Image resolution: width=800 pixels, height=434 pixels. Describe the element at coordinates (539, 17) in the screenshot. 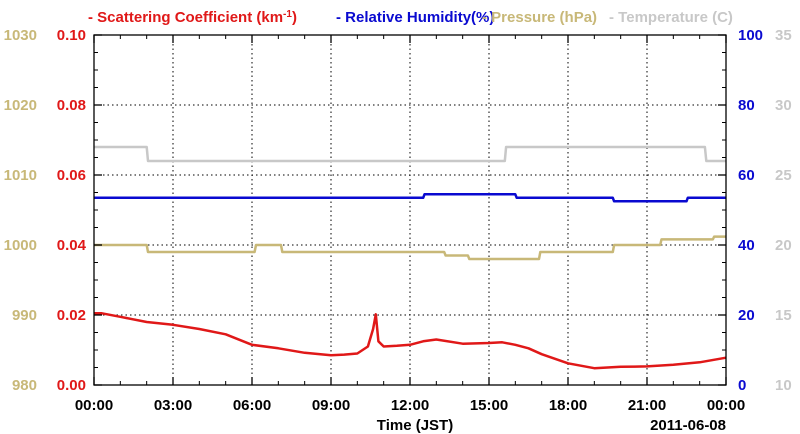

I see `legend-pressure: - Pressure (hPa)` at that location.